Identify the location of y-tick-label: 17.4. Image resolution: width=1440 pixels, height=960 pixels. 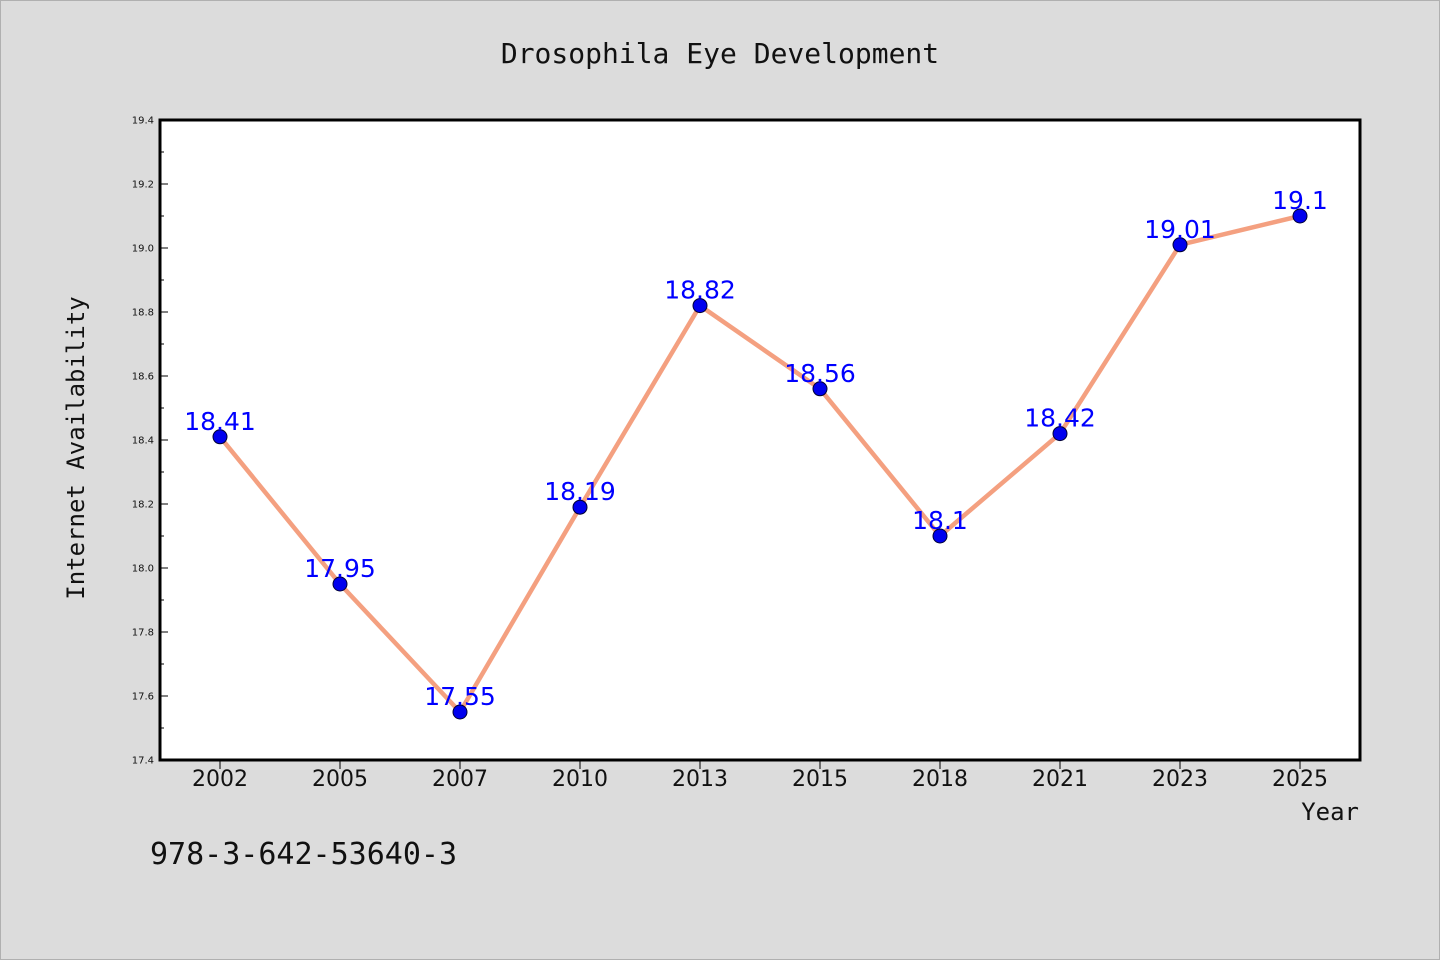
(143, 761).